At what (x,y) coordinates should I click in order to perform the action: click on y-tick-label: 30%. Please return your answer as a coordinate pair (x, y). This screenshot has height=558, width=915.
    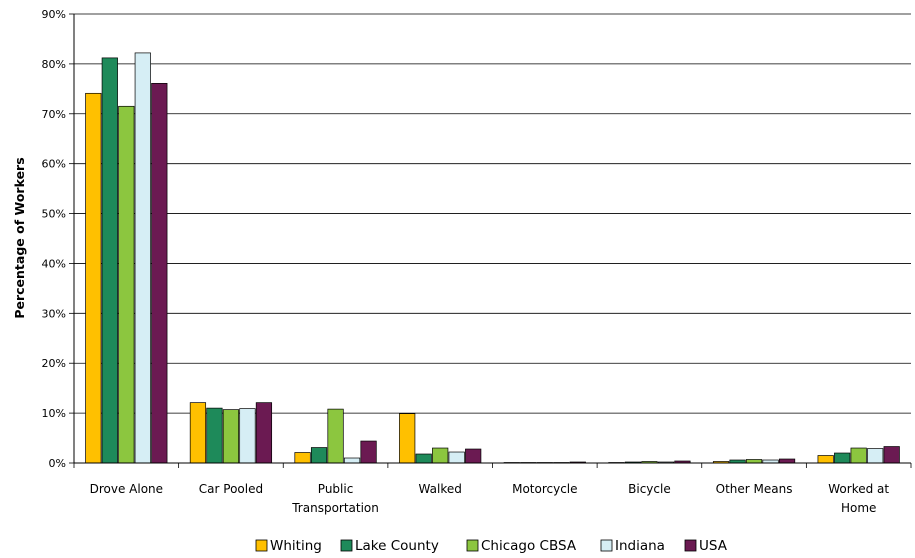
    Looking at the image, I should click on (54, 313).